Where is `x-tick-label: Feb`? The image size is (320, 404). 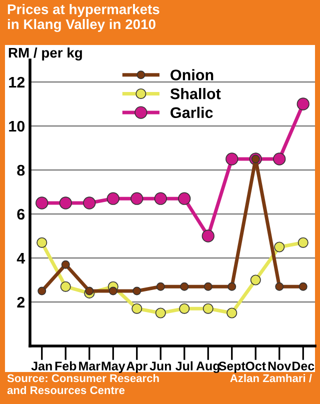
x-tick-label: Feb is located at coordinates (65, 365).